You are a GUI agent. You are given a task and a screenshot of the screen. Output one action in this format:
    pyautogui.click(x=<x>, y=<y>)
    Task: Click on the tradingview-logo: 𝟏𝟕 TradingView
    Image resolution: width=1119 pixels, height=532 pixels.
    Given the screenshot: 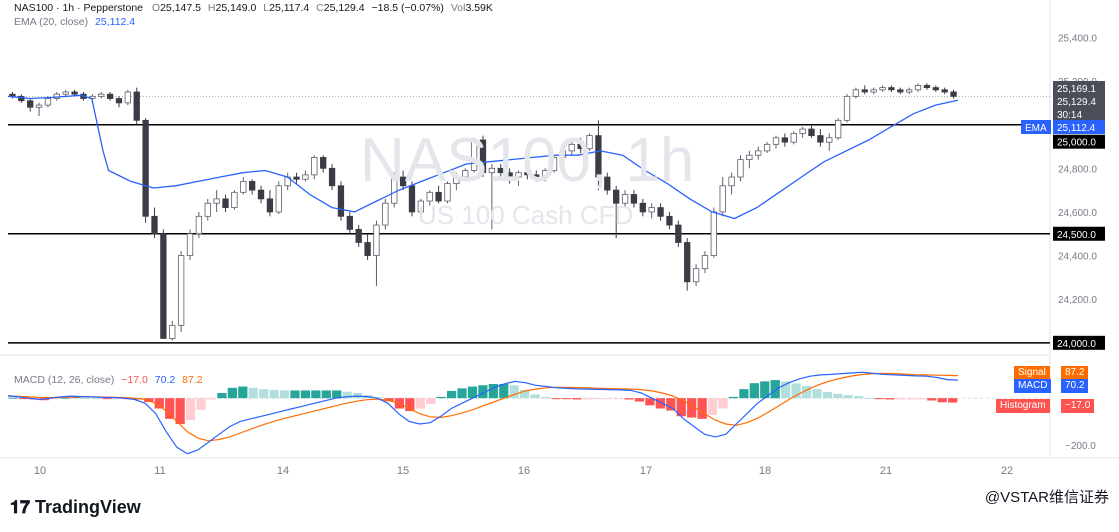 What is the action you would take?
    pyautogui.click(x=75, y=507)
    